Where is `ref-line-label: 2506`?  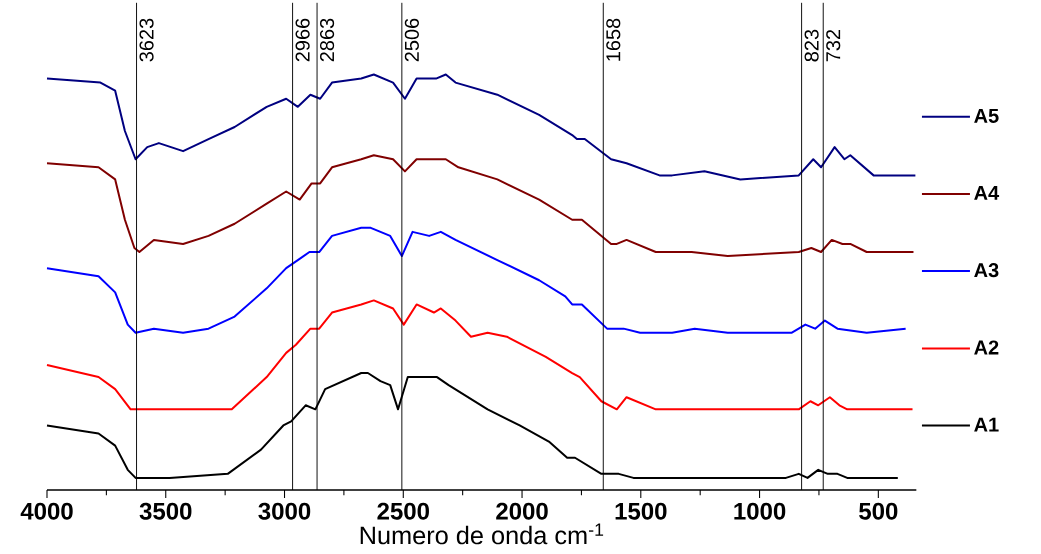 ref-line-label: 2506 is located at coordinates (411, 40).